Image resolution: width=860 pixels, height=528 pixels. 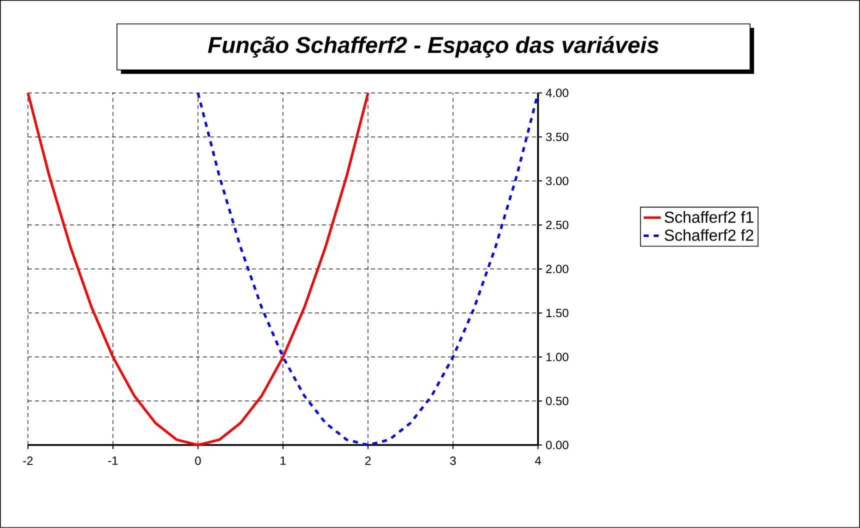 I want to click on x-tick-label: 2, so click(x=368, y=460).